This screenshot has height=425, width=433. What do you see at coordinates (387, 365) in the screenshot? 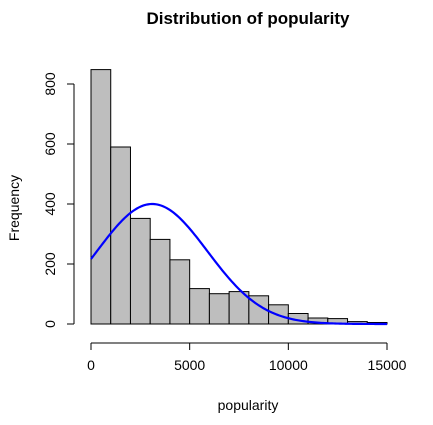
I see `x-tick-label: 15000` at bounding box center [387, 365].